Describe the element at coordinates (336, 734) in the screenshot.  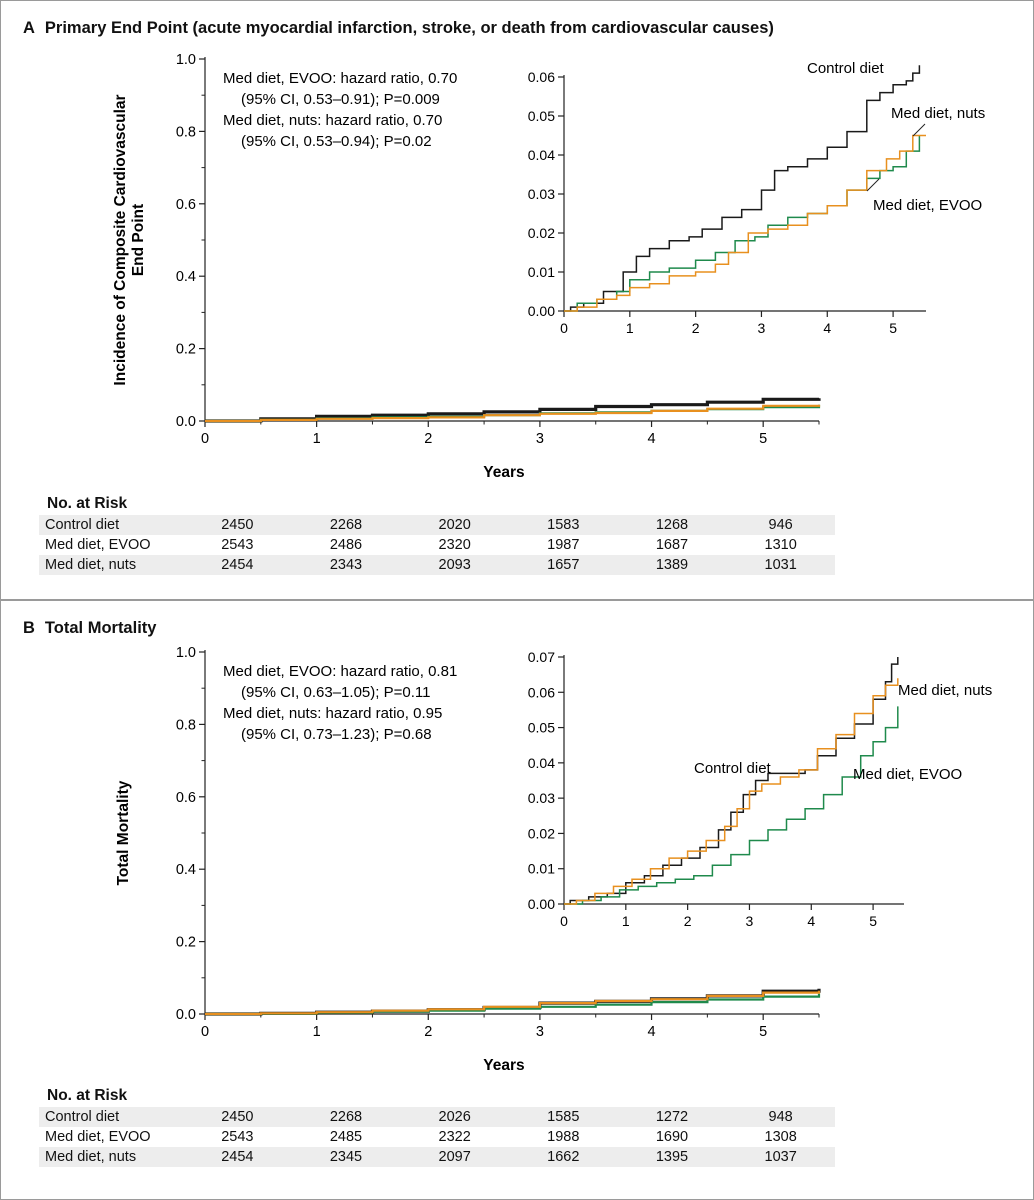
I see `hazard-ratio-text: (95% CI, 0.73–1.23); P=0.68` at that location.